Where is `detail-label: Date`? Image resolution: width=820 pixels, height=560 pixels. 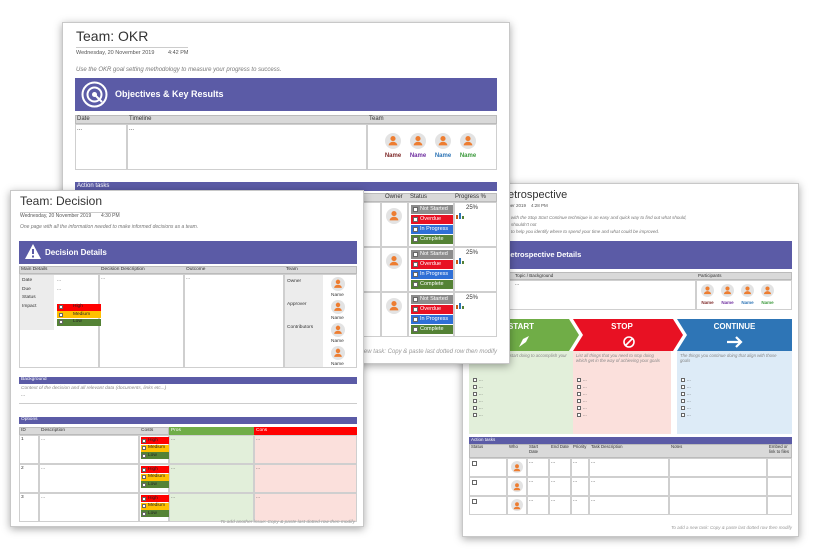 detail-label: Date is located at coordinates (27, 280).